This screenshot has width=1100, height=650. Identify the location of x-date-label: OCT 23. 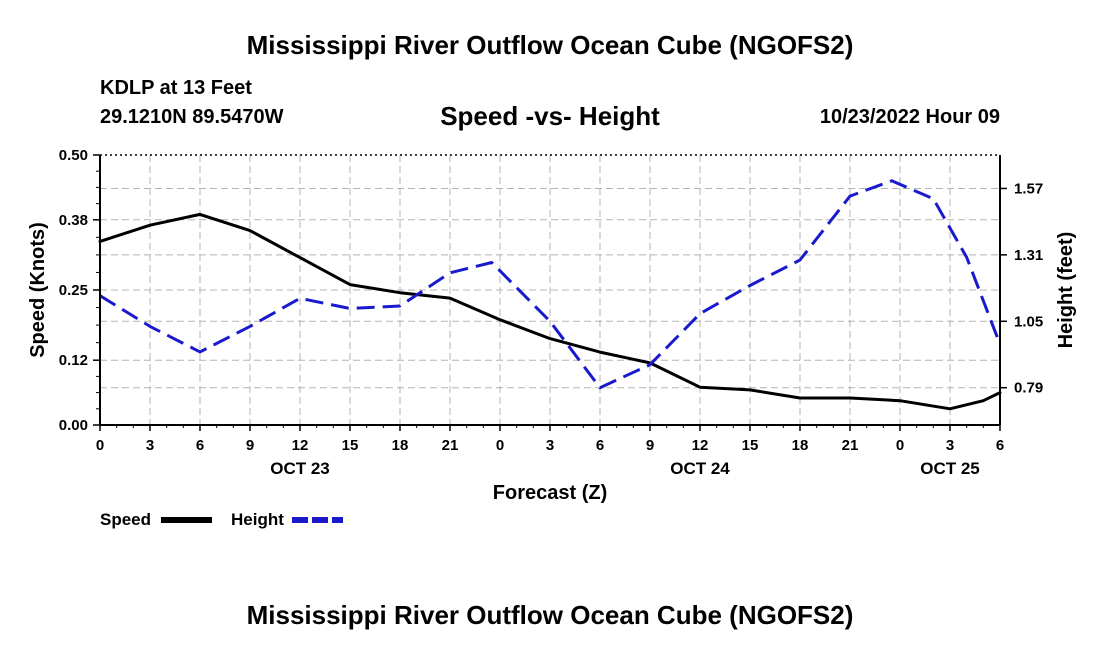
(300, 468).